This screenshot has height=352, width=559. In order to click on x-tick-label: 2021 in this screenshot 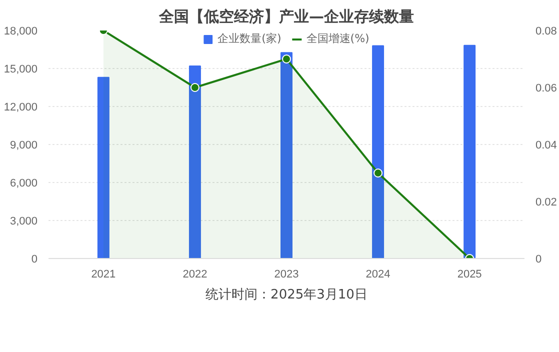, I will do `click(103, 274)`.